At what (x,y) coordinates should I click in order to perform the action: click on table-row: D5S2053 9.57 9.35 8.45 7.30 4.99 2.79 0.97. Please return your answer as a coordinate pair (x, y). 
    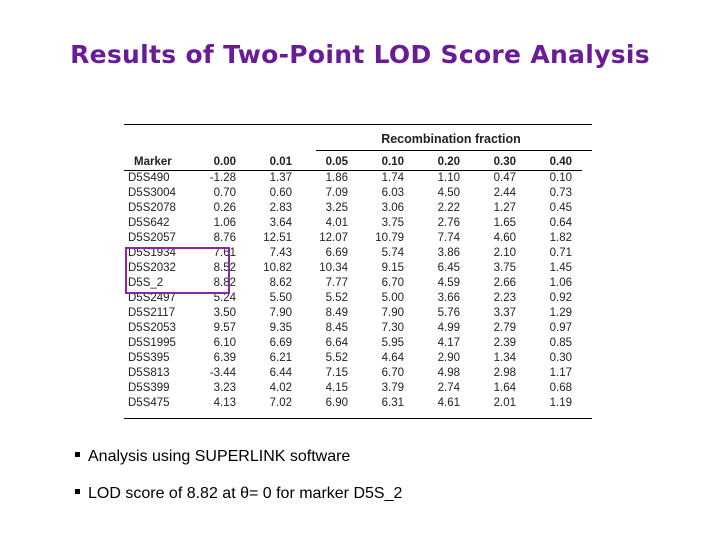
    Looking at the image, I should click on (353, 328).